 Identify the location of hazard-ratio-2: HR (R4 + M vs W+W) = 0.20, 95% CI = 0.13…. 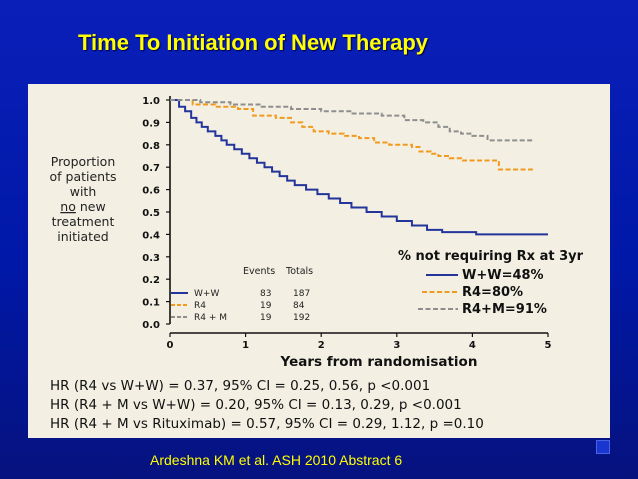
(256, 405).